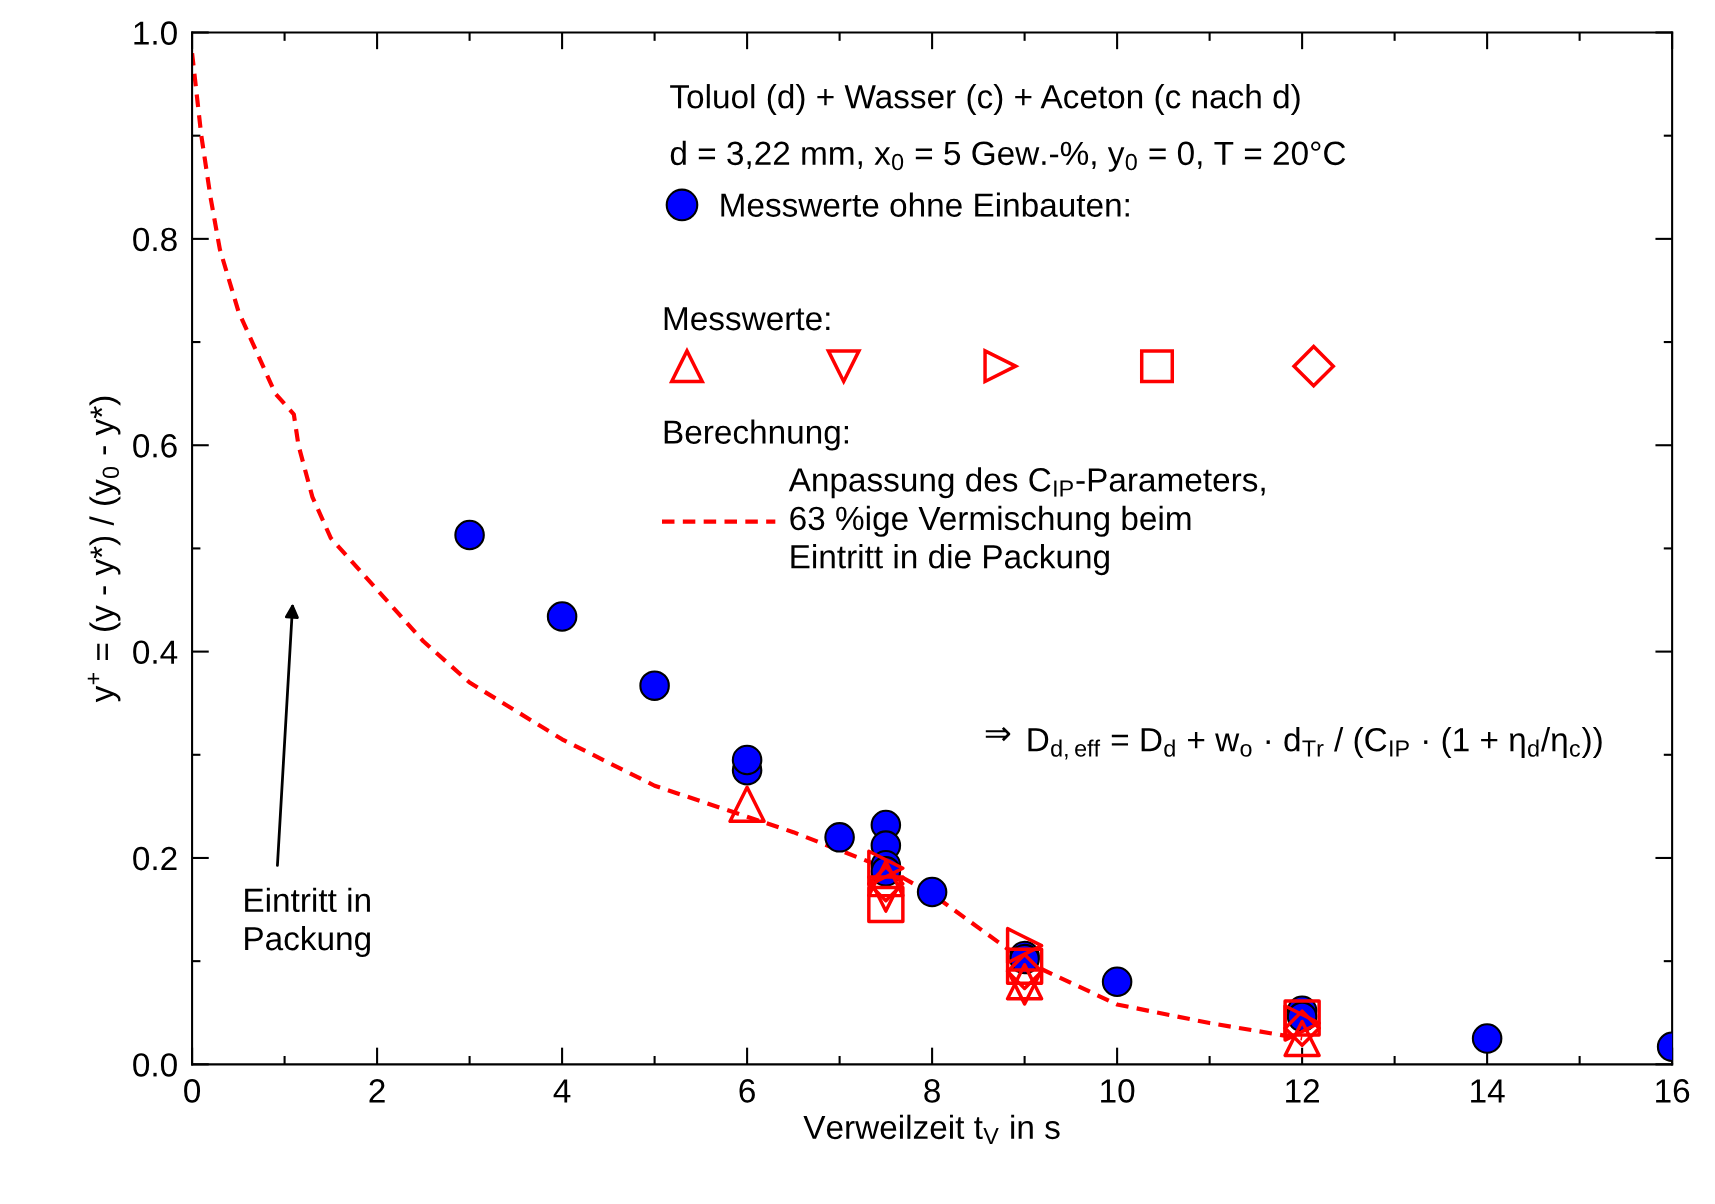 This screenshot has height=1204, width=1715. What do you see at coordinates (1293, 743) in the screenshot?
I see `text: ⇒ D$_{d,eff}$ = D$_{d}$ + w$_{o}$ · d$_{Tr}$ / (C$_{IP}$ · (1 + η$_{d}$/η$_{c}$))` at bounding box center [1293, 743].